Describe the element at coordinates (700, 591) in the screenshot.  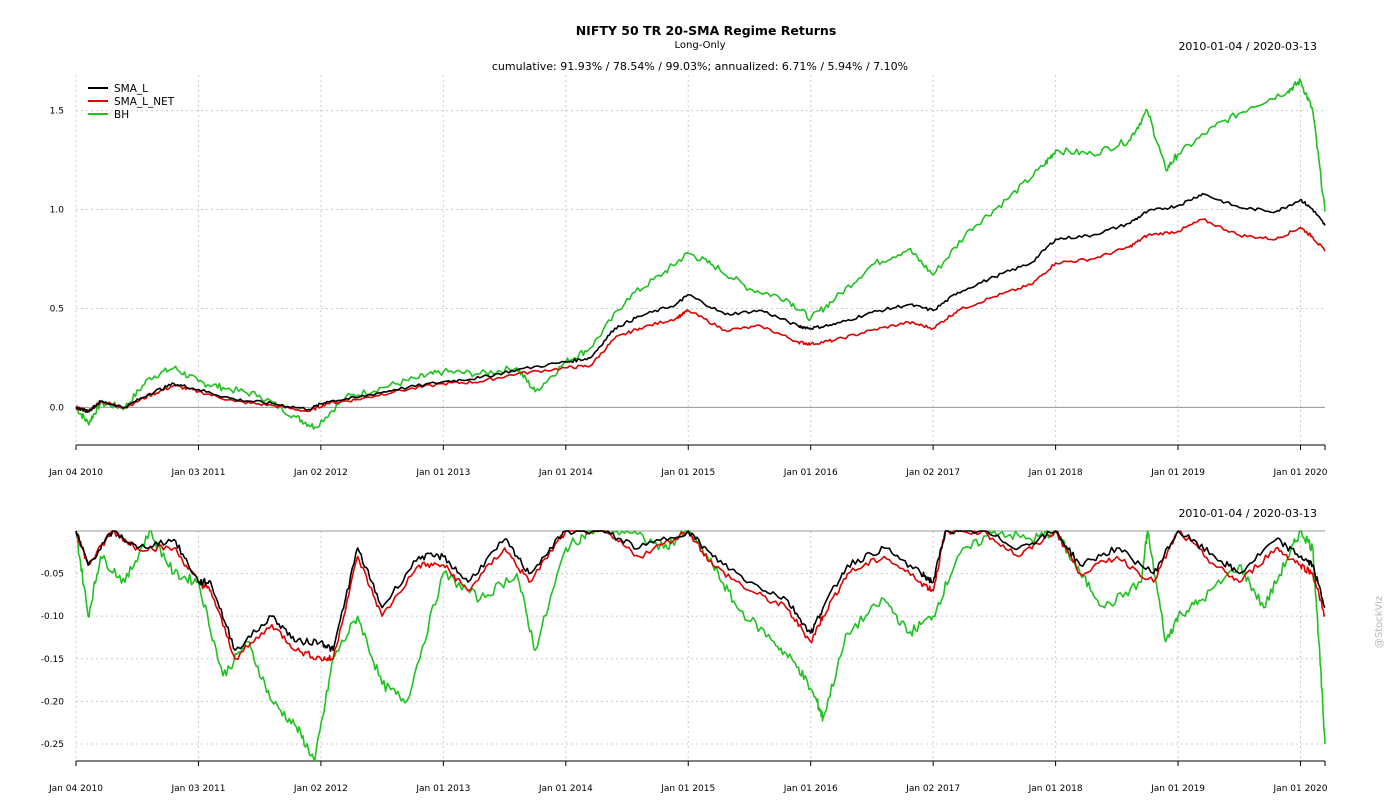
I see `series-line-sma-l` at that location.